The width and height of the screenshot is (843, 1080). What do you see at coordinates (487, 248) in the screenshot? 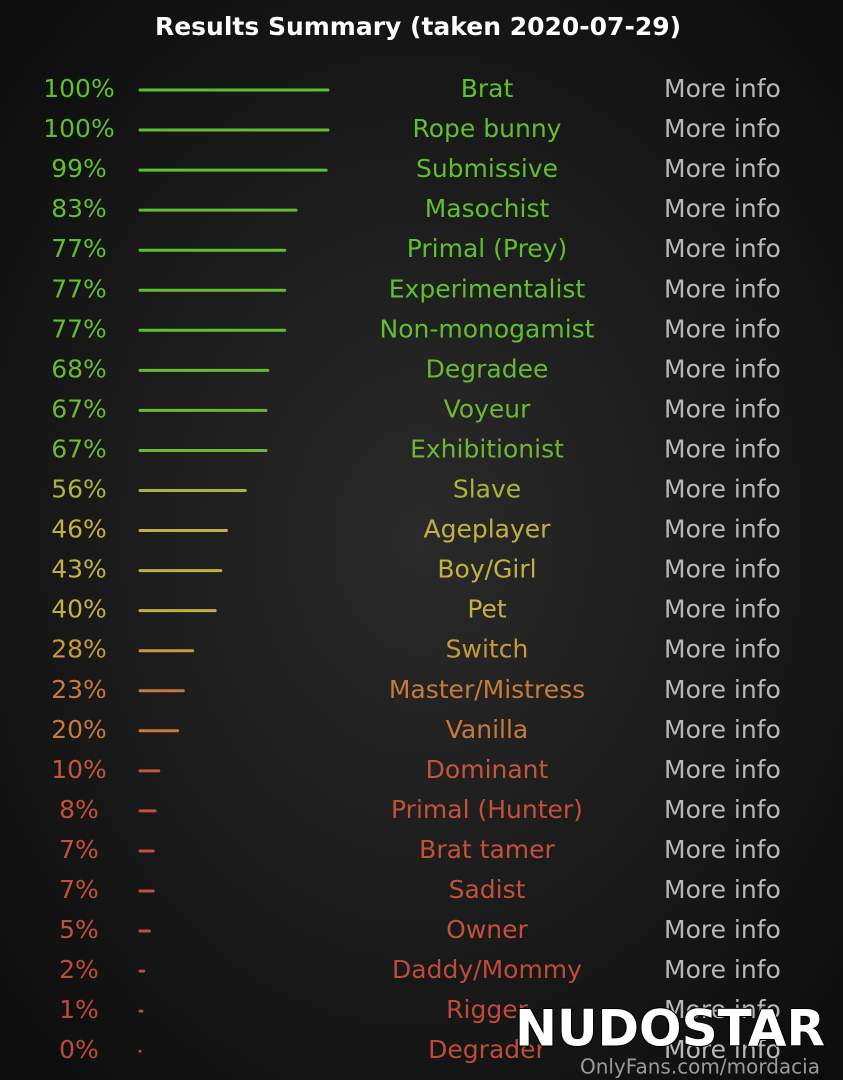
I see `category-label: Primal (Prey)` at bounding box center [487, 248].